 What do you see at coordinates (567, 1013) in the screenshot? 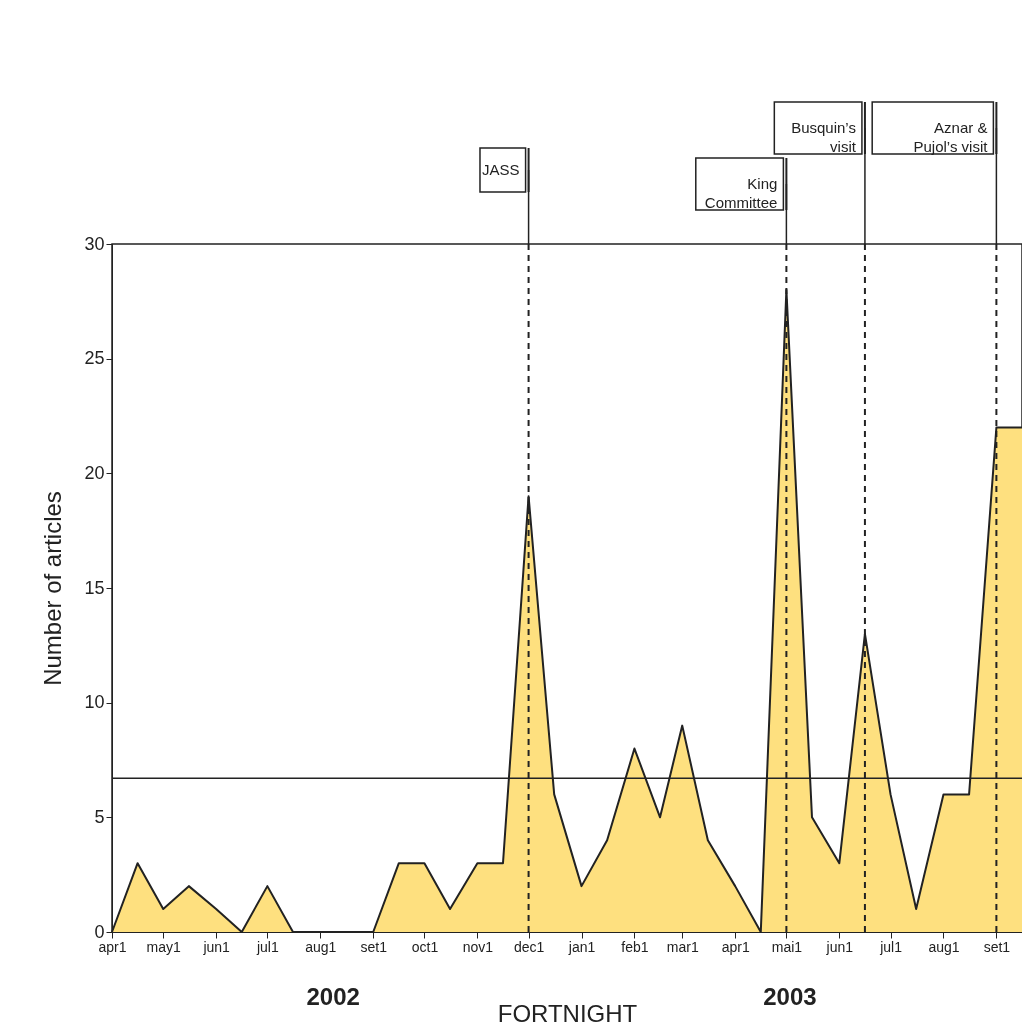
I see `x-axis-title: FORTNIGHT` at bounding box center [567, 1013].